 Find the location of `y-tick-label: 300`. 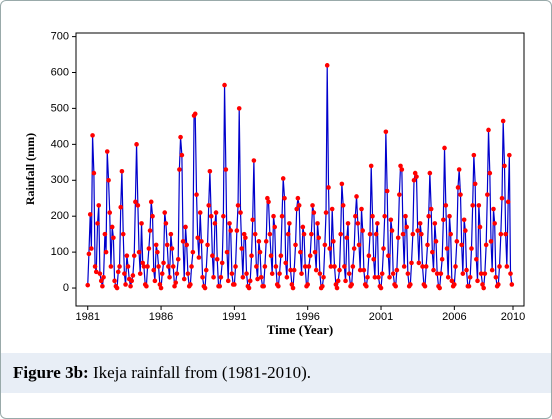

y-tick-label: 300 is located at coordinates (60, 180).